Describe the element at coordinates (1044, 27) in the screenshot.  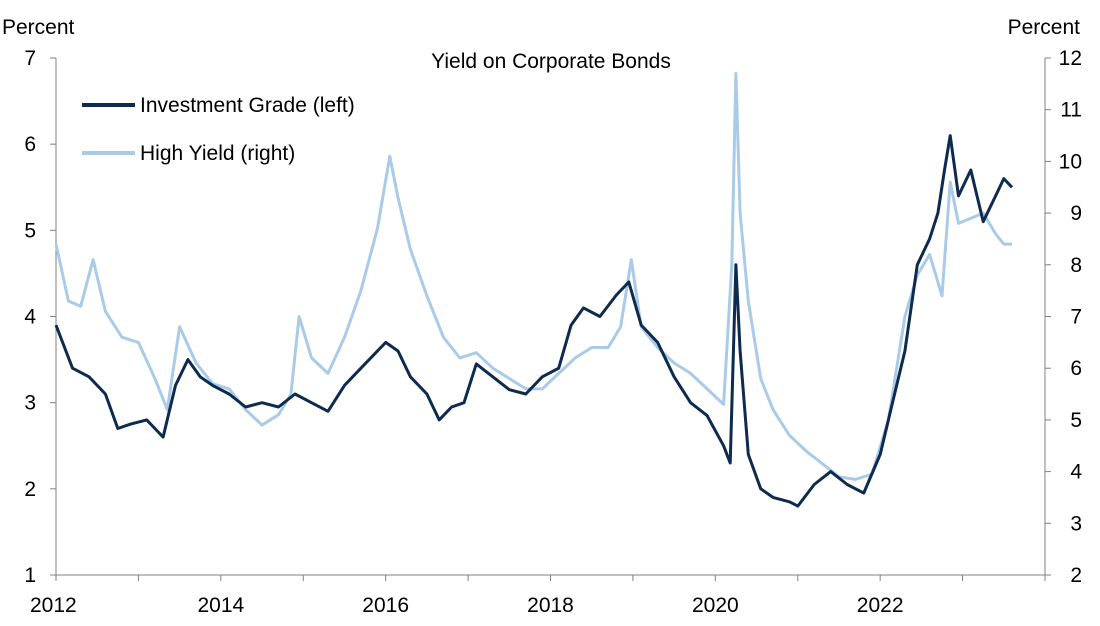
I see `right-axis-label: Percent` at that location.